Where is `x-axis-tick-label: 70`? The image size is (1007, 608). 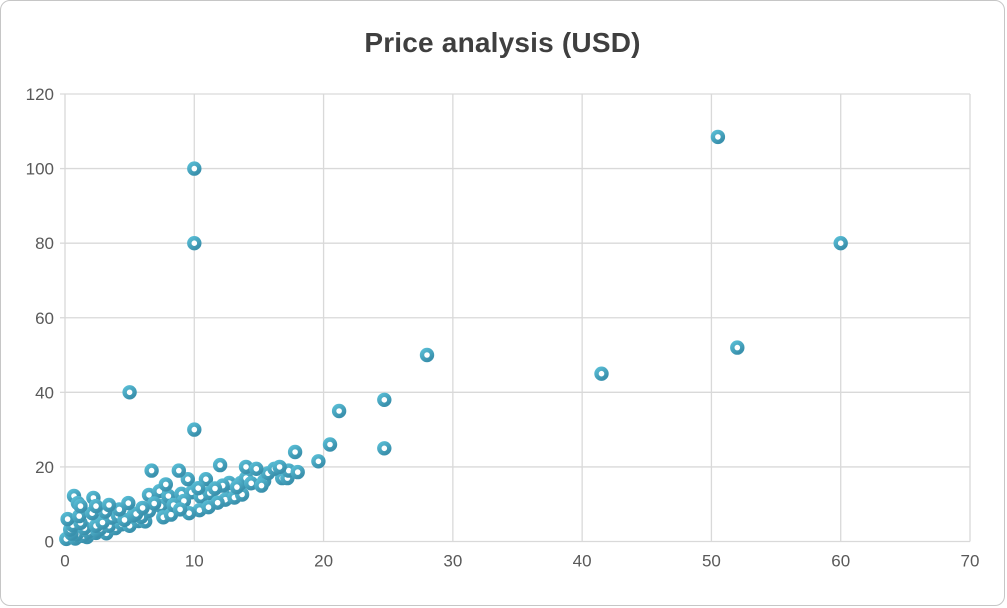 x-axis-tick-label: 70 is located at coordinates (970, 561).